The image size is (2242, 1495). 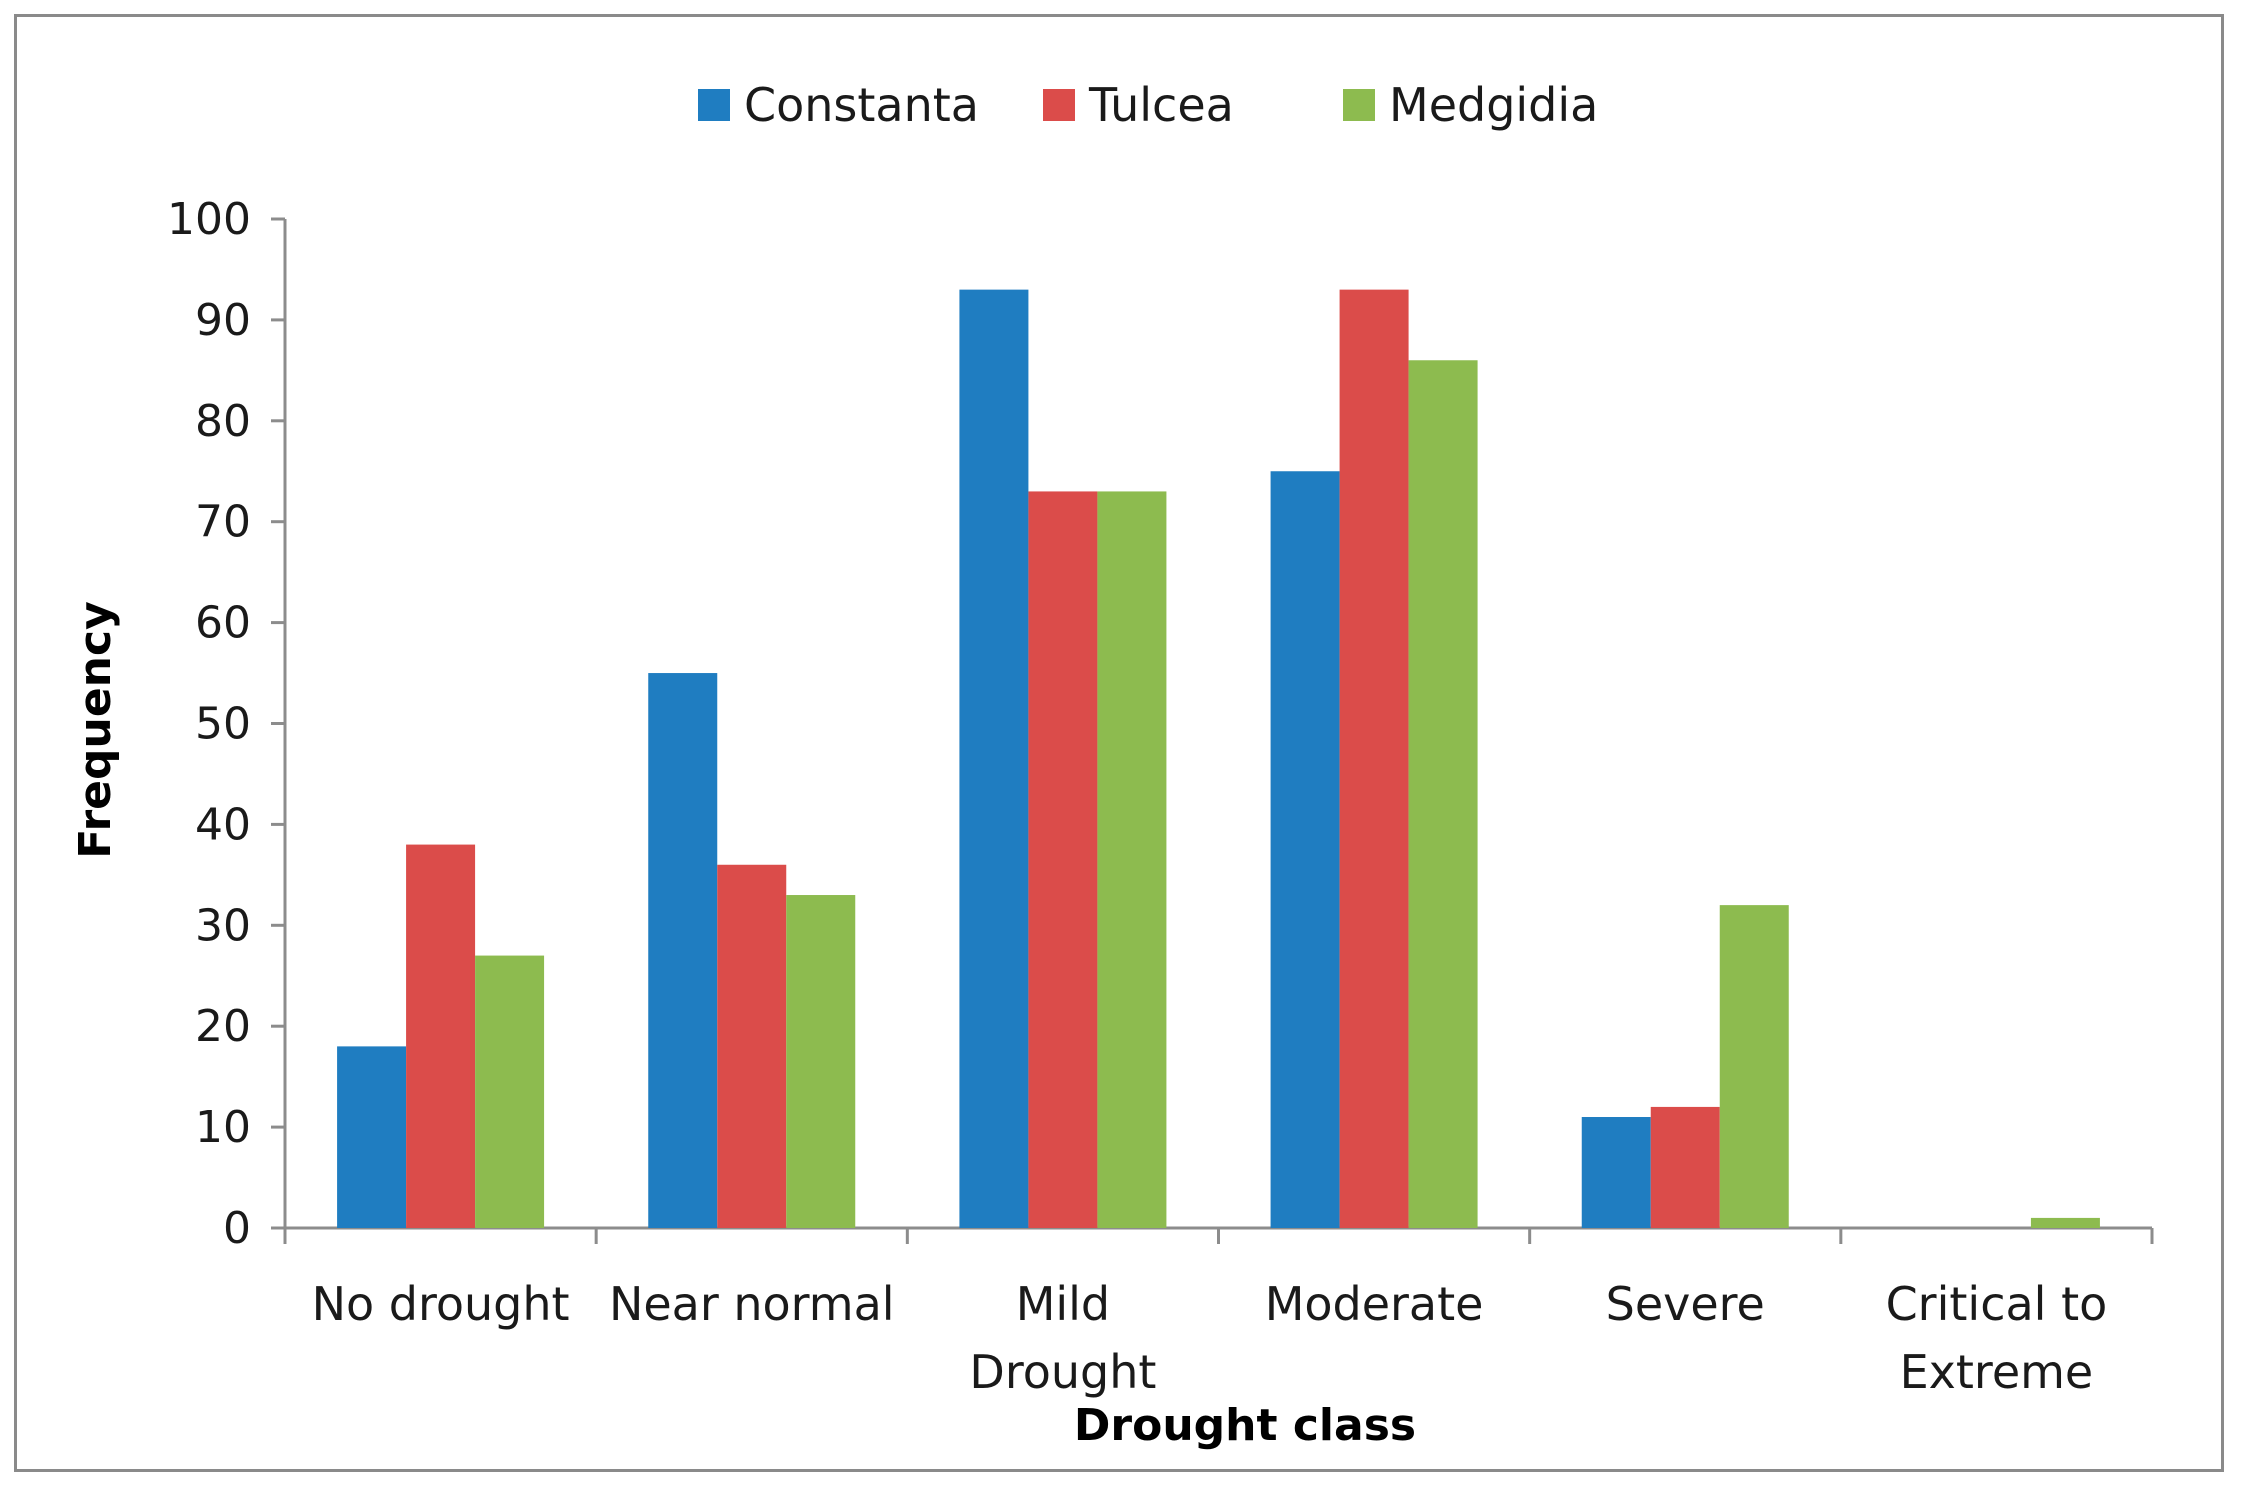 I want to click on y-tick-label: 30, so click(x=223, y=925).